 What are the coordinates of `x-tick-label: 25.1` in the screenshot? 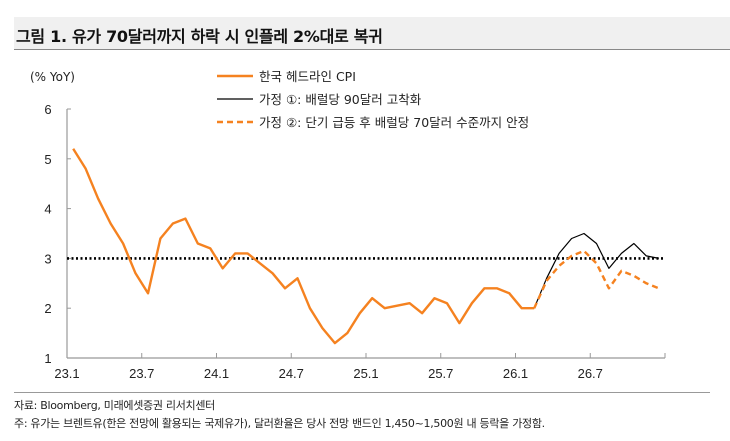 It's located at (365, 373).